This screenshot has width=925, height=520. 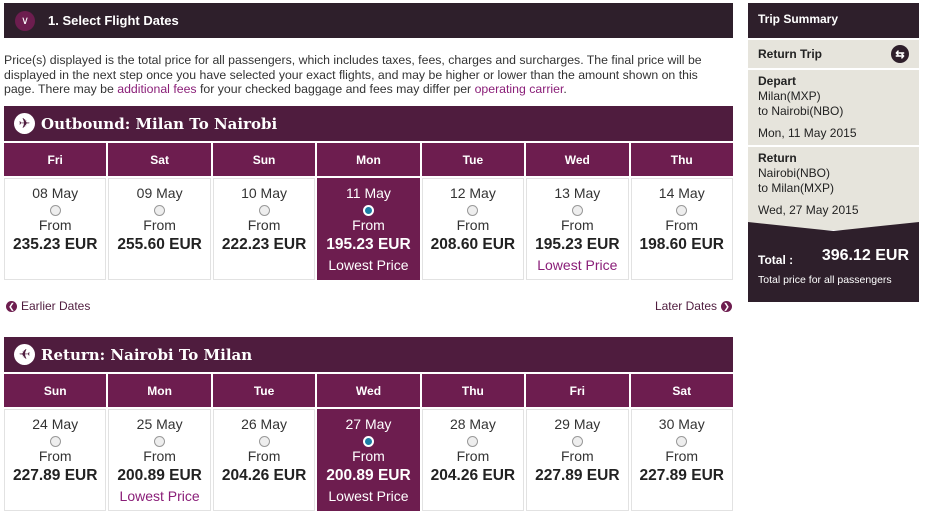 I want to click on date-column: Mon 11 May From 195.23 EUR Lowest Price, so click(x=368, y=211).